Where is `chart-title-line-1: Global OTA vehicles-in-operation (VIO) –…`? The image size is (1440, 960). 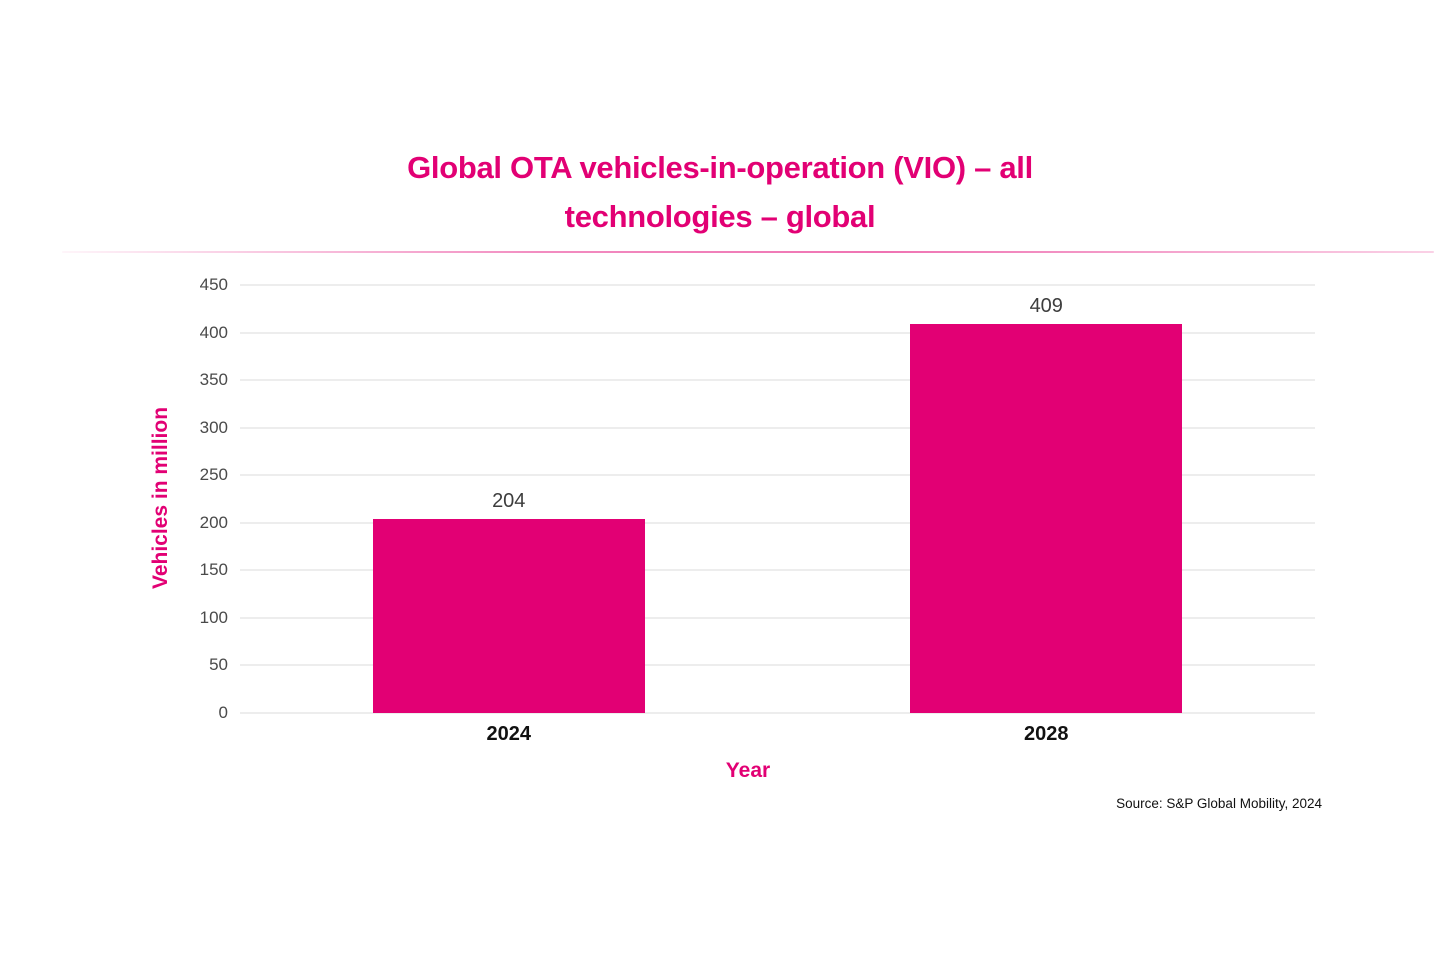
chart-title-line-1: Global OTA vehicles-in-operation (VIO) –… is located at coordinates (720, 167).